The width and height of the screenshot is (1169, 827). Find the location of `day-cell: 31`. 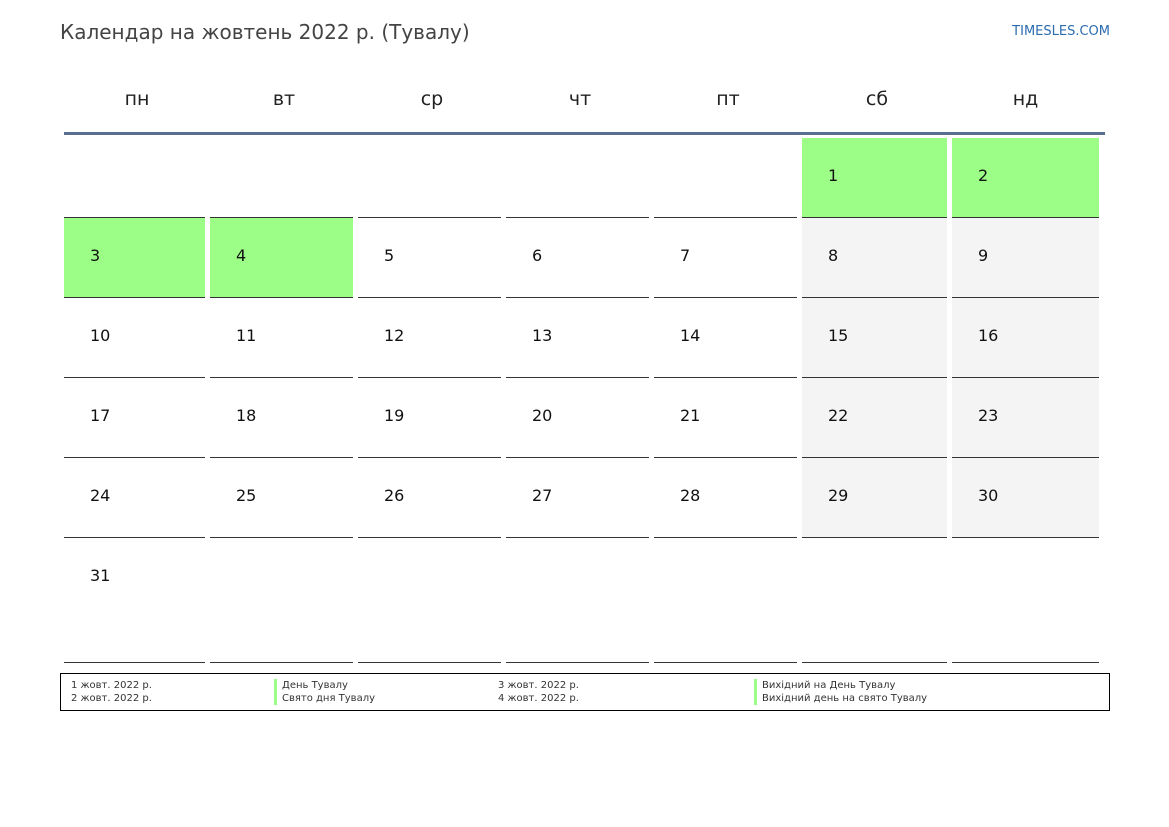

day-cell: 31 is located at coordinates (134, 600).